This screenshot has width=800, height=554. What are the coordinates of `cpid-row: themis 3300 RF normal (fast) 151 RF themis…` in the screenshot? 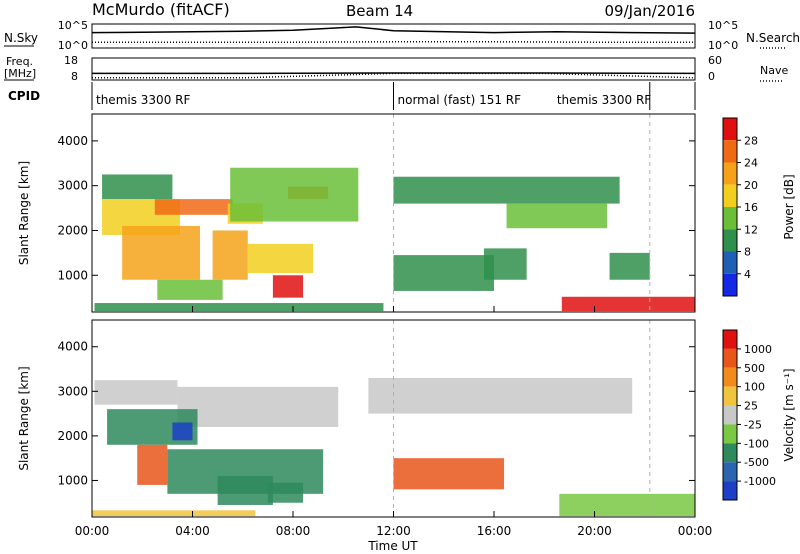 It's located at (393, 96).